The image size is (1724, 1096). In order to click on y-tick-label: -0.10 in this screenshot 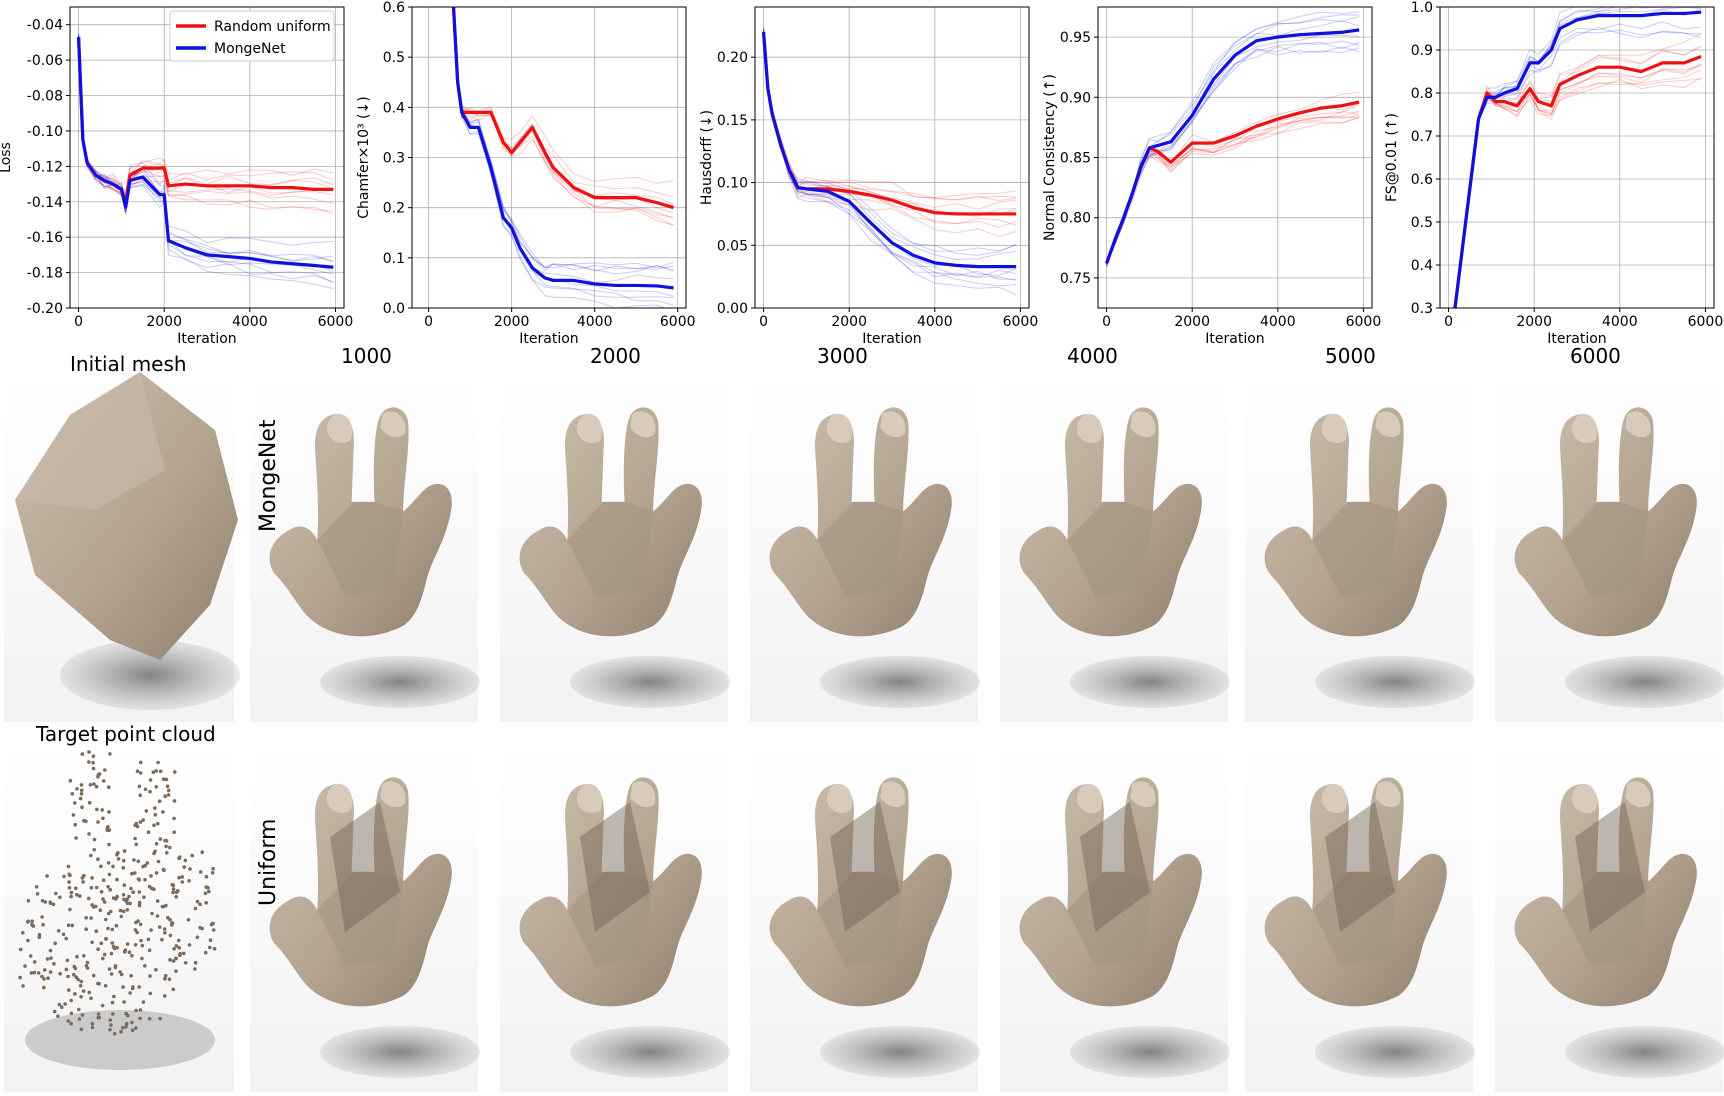, I will do `click(45, 132)`.